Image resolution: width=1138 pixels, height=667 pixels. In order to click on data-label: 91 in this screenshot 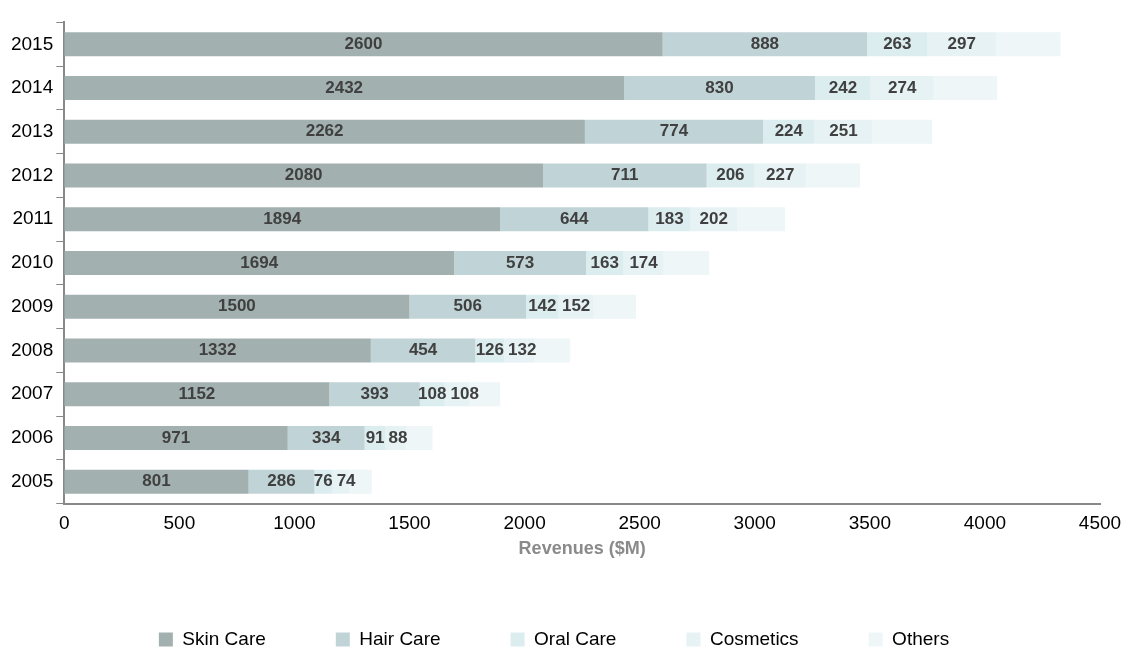, I will do `click(375, 437)`.